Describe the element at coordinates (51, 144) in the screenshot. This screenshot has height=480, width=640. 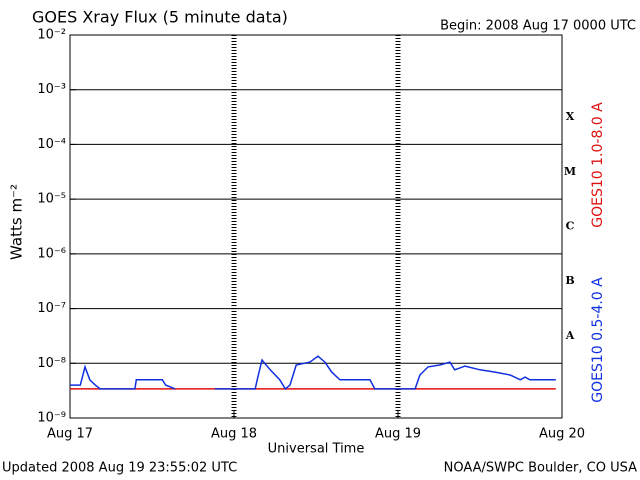
I see `y-tick-label: 10⁻⁴` at that location.